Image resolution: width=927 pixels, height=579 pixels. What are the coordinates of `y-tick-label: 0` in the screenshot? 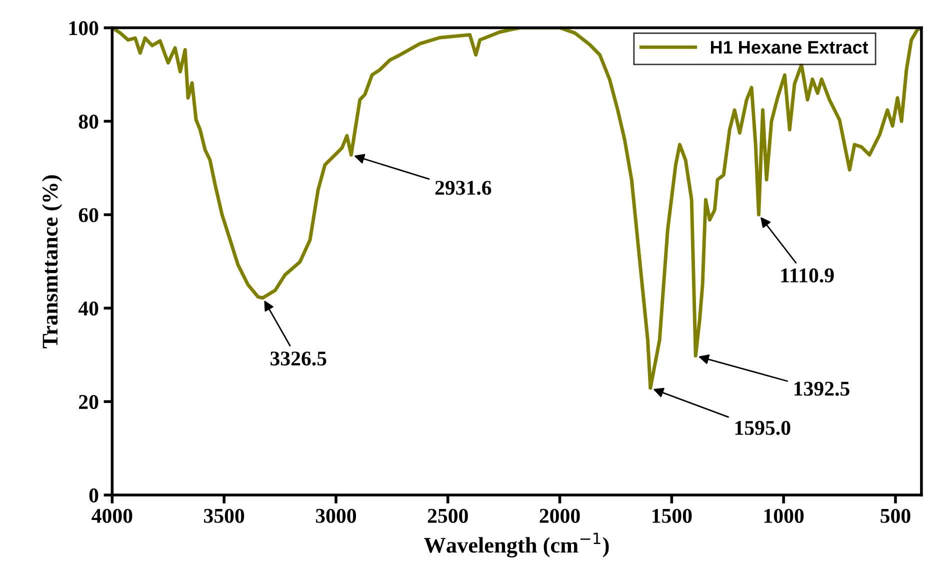 It's located at (93, 495).